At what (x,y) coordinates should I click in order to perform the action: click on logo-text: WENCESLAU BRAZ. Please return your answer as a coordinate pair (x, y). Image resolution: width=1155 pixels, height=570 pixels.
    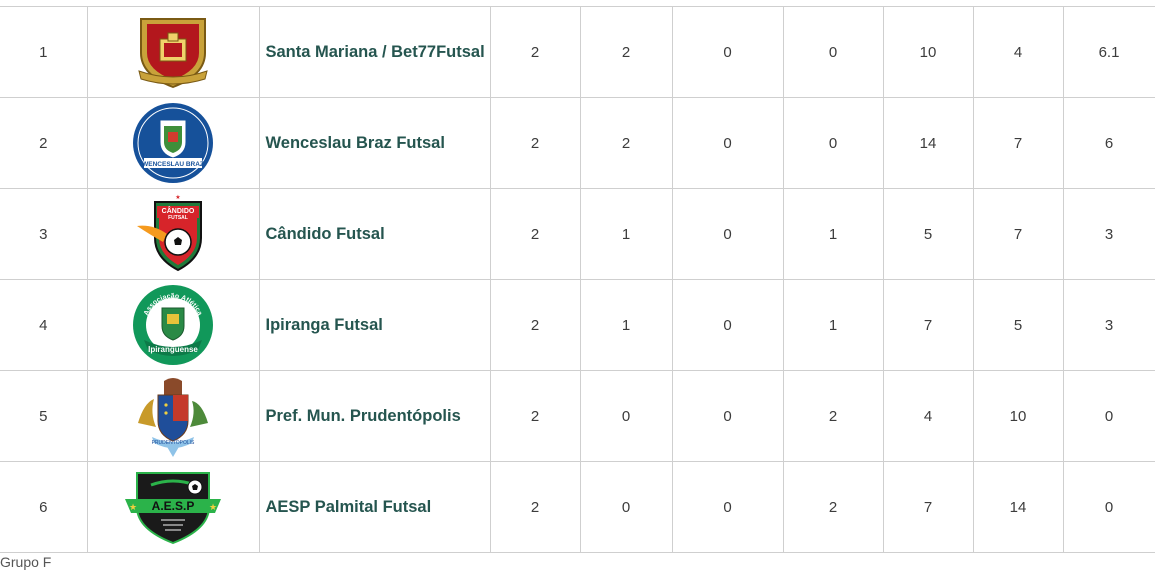
    Looking at the image, I should click on (173, 164).